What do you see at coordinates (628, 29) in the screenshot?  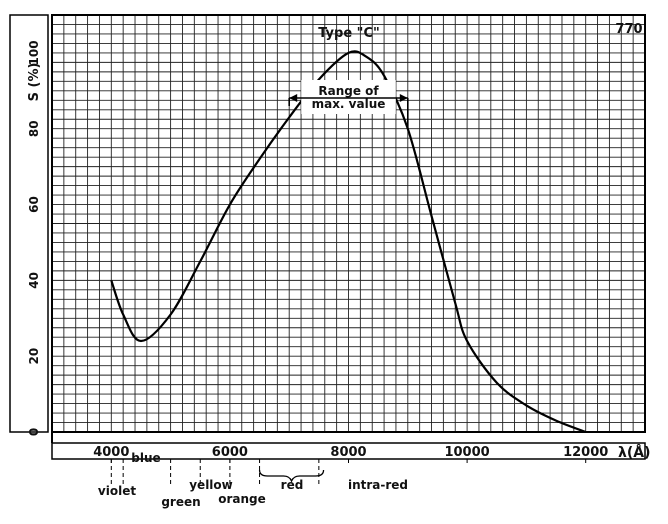 I see `figure-number: 770` at bounding box center [628, 29].